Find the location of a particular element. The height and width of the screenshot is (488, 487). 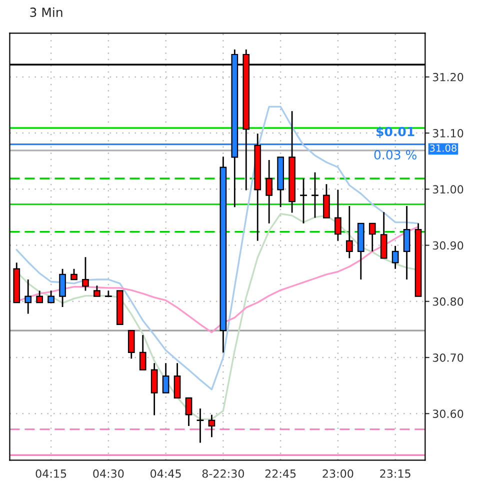

ref-line-label: 31.08 is located at coordinates (443, 148).